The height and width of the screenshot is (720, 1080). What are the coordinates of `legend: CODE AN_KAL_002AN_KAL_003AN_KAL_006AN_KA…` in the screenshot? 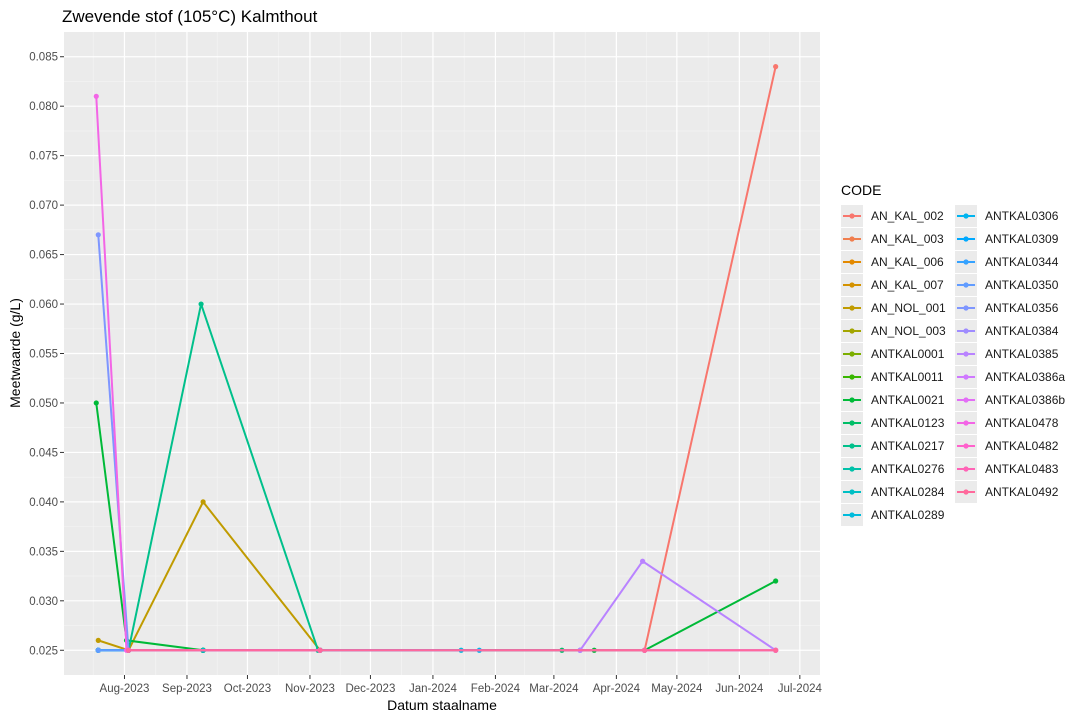 It's located at (953, 354).